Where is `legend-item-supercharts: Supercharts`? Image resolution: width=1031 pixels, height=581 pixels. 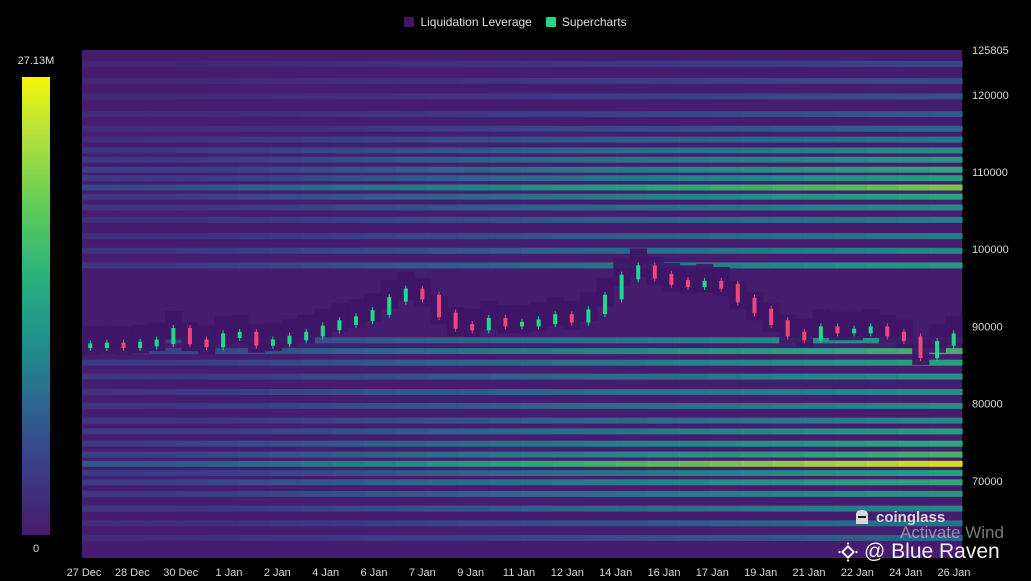 legend-item-supercharts: Supercharts is located at coordinates (586, 22).